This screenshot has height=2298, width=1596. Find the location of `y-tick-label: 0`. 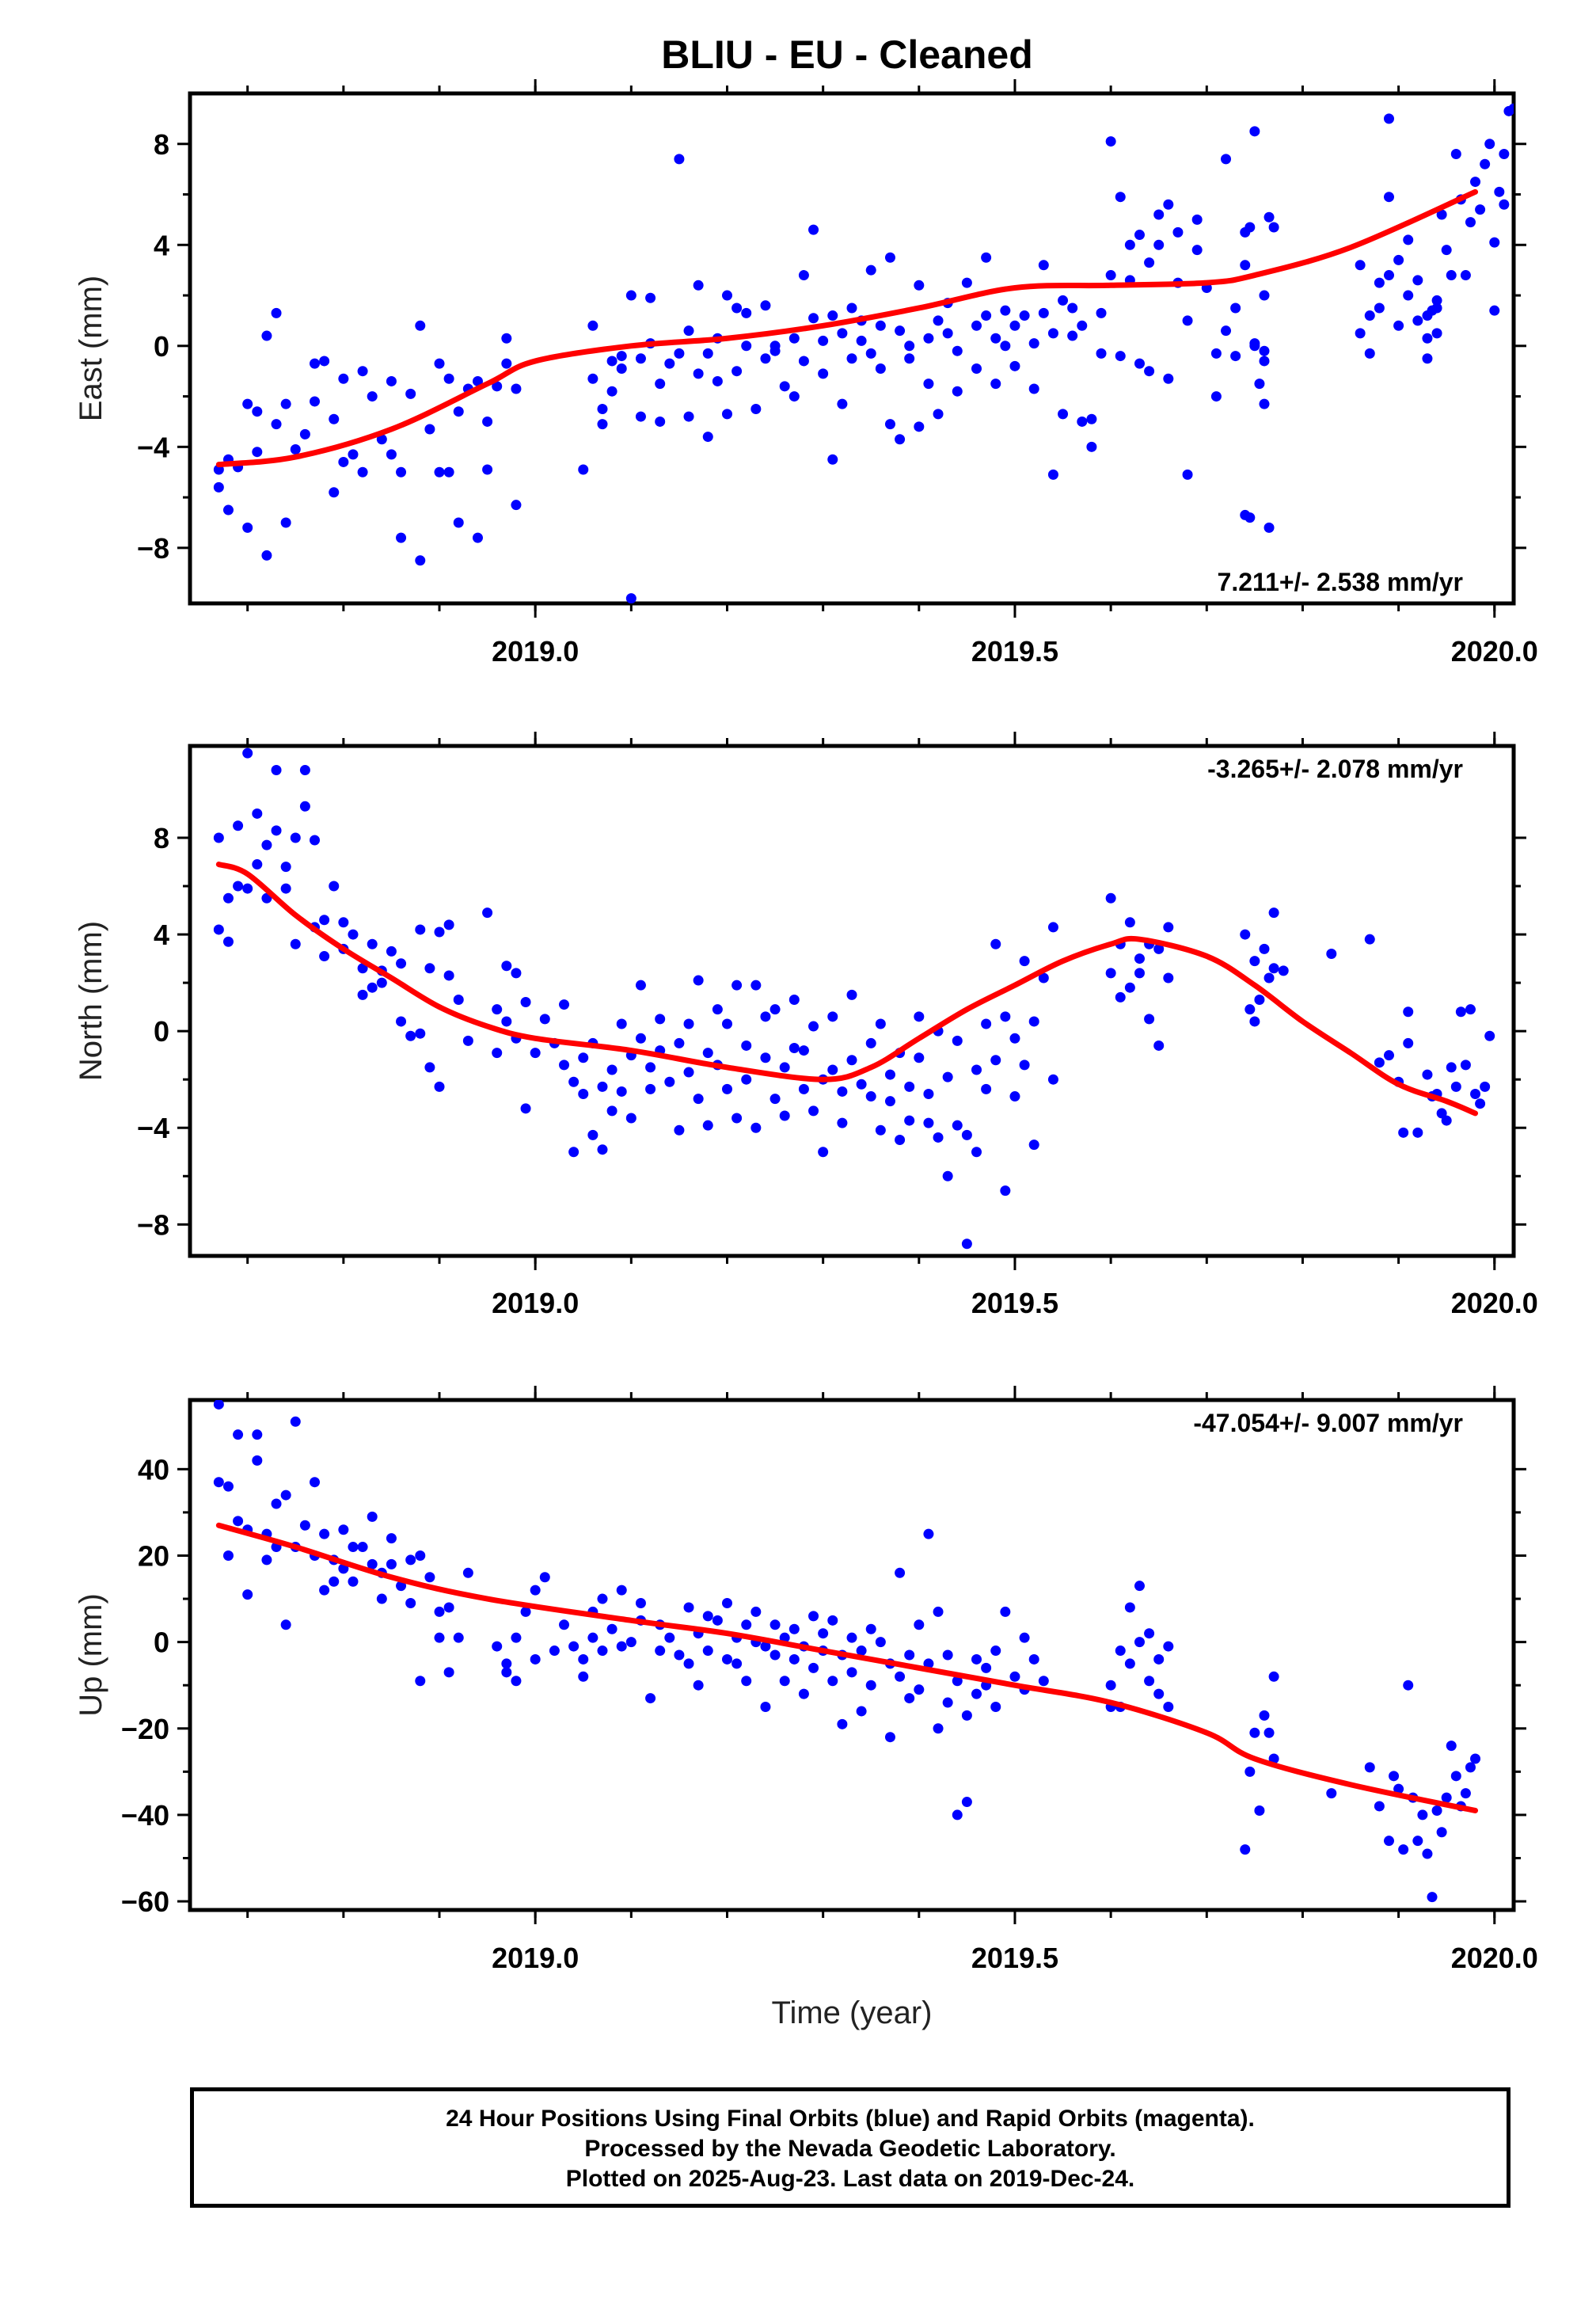

y-tick-label: 0 is located at coordinates (161, 346).